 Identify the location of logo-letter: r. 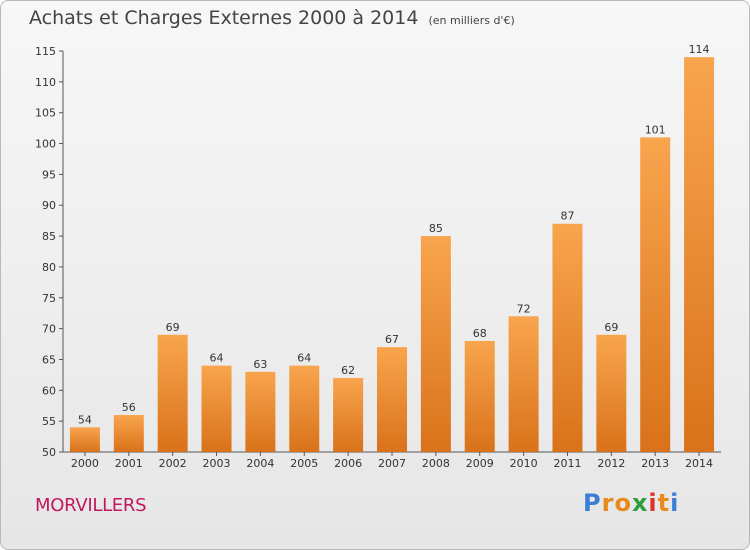
(608, 503).